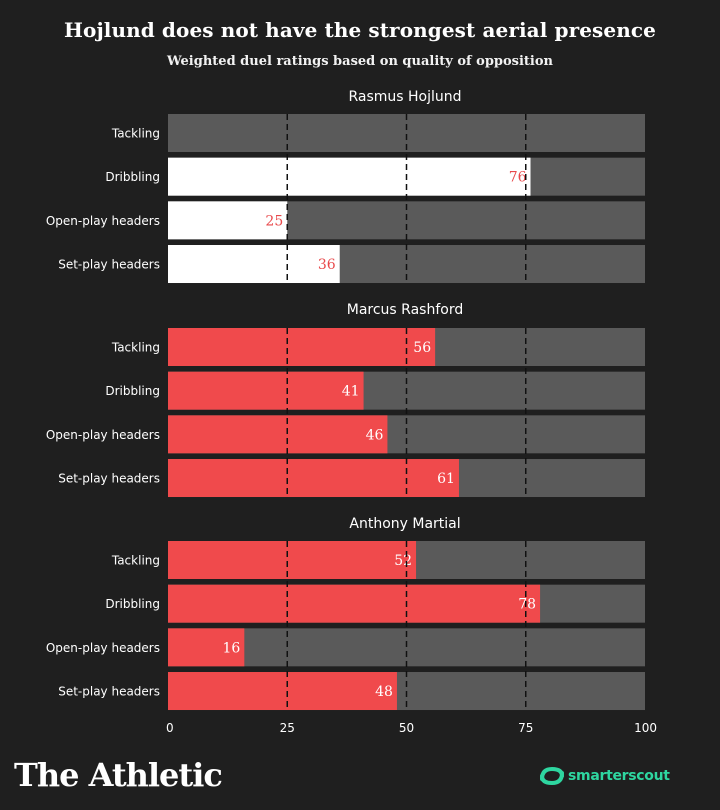 Image resolution: width=720 pixels, height=810 pixels. Describe the element at coordinates (645, 728) in the screenshot. I see `x-tick-label: 100` at that location.